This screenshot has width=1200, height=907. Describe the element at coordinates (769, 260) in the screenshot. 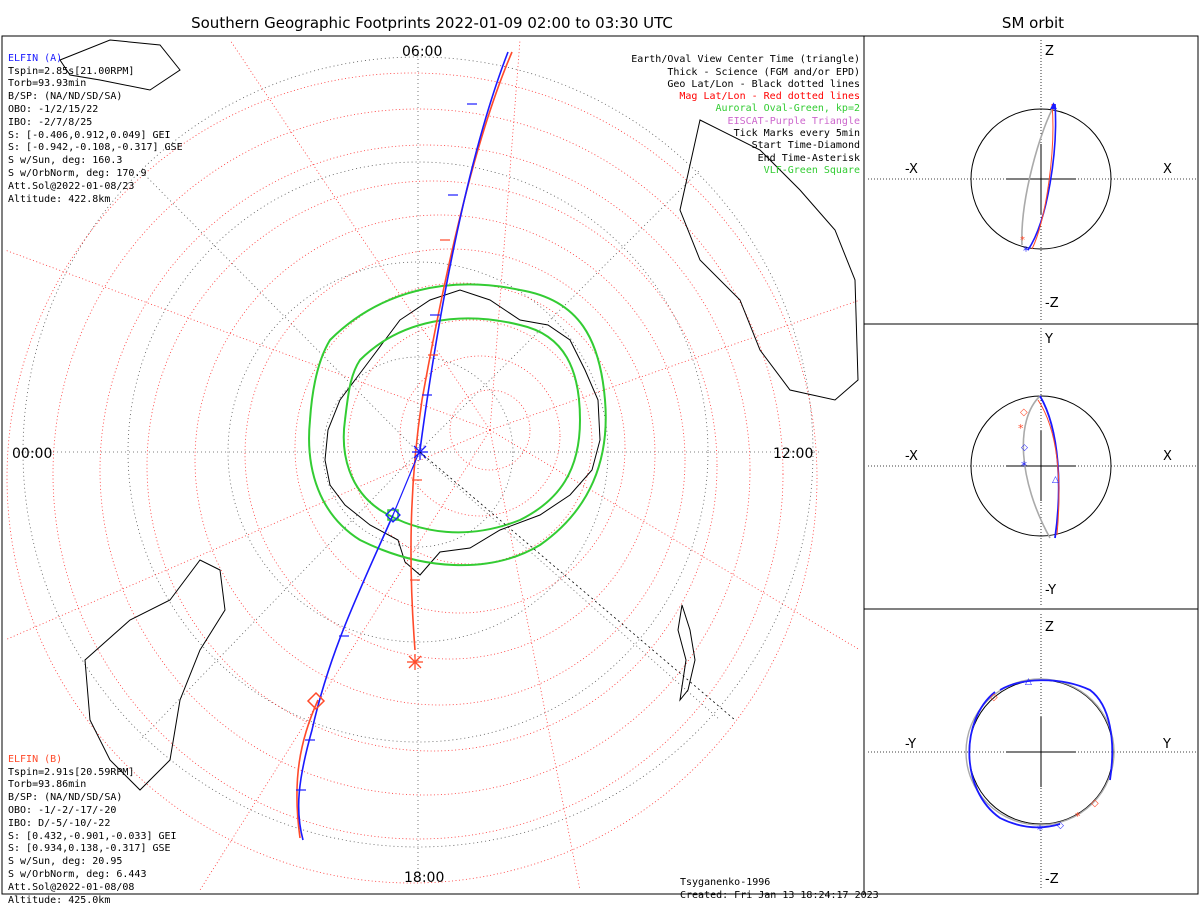

I see `australia-coastline` at that location.